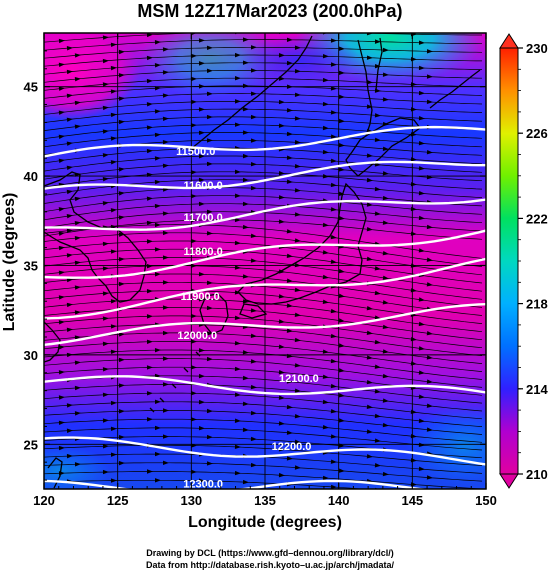  I want to click on colorbar-max-arrow, so click(509, 41).